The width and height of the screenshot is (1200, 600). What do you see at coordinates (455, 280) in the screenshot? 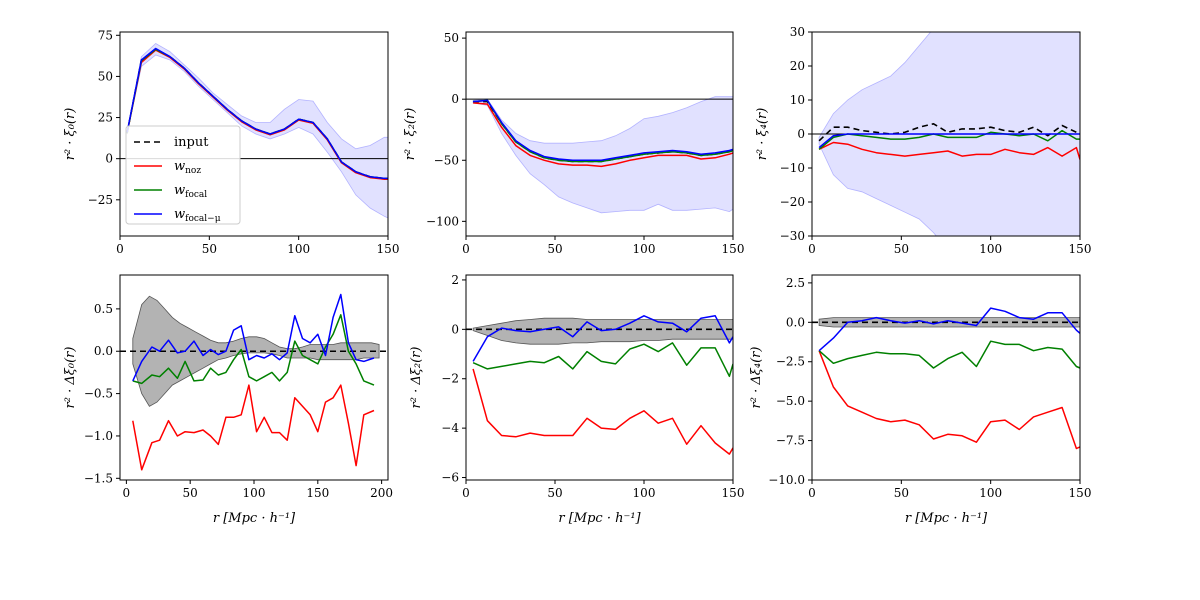
I see `y-tick-label-dxi2: 2` at bounding box center [455, 280].